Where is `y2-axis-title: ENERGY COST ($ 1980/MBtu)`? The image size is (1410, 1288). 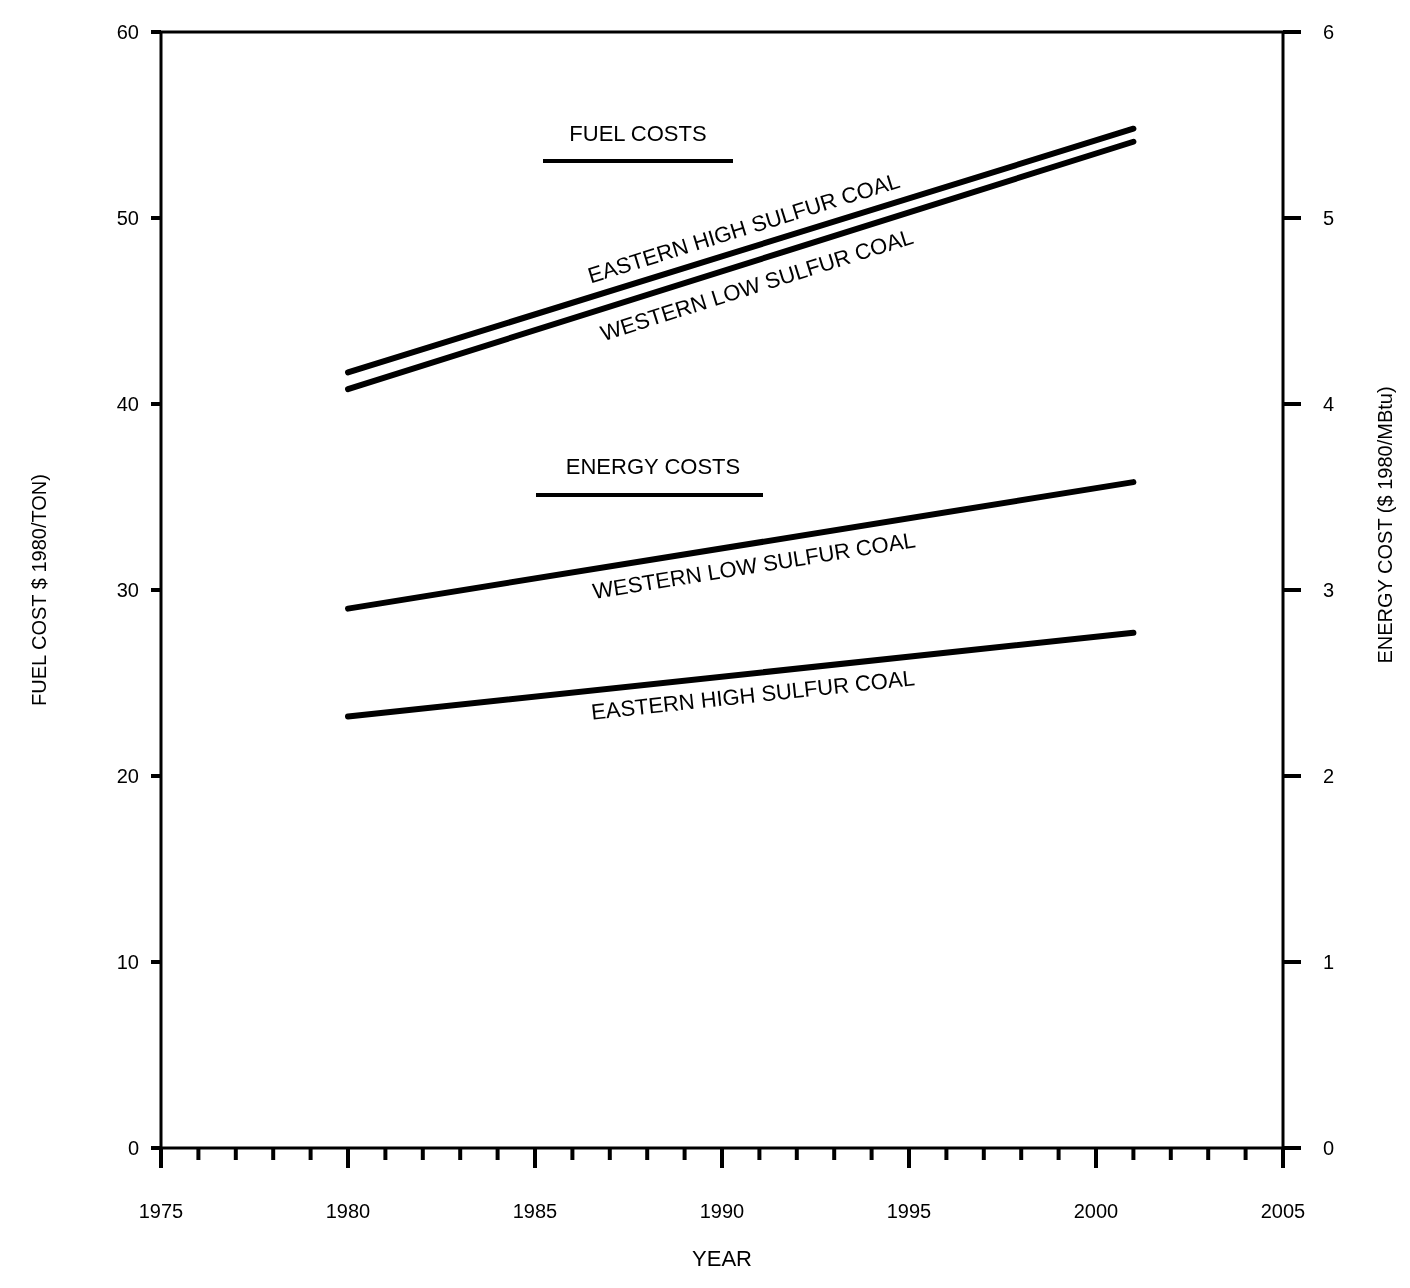 y2-axis-title: ENERGY COST ($ 1980/MBtu) is located at coordinates (1385, 525).